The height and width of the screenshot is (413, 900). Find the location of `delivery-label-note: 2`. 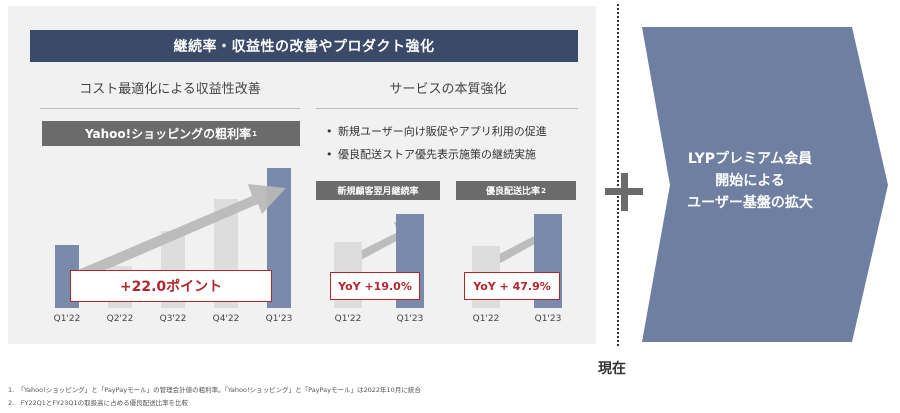

delivery-label-note: 2 is located at coordinates (543, 190).